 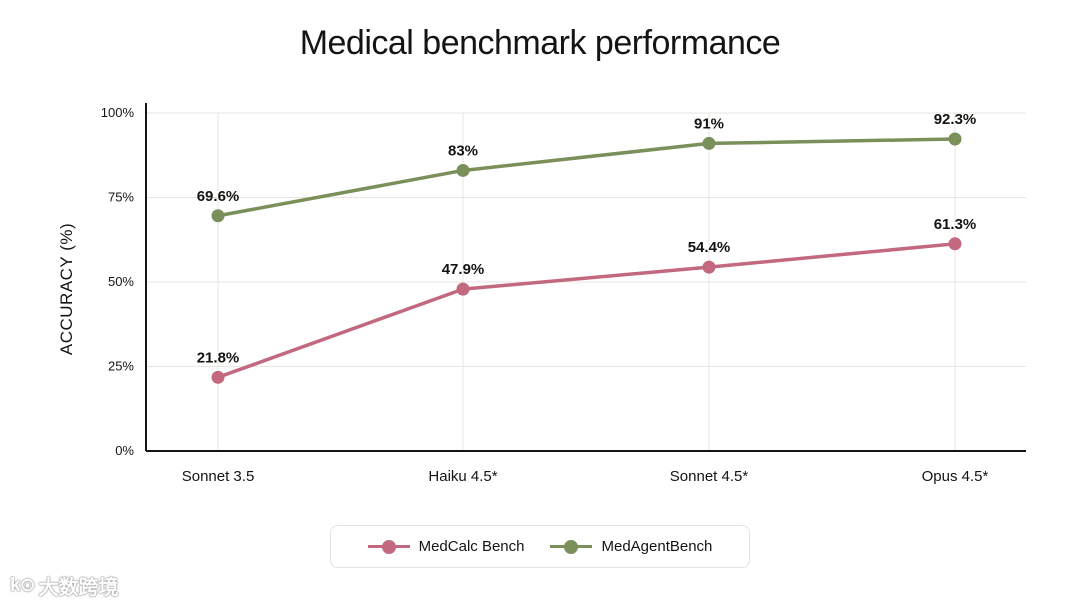 I want to click on data-label: 54.4%, so click(x=709, y=247).